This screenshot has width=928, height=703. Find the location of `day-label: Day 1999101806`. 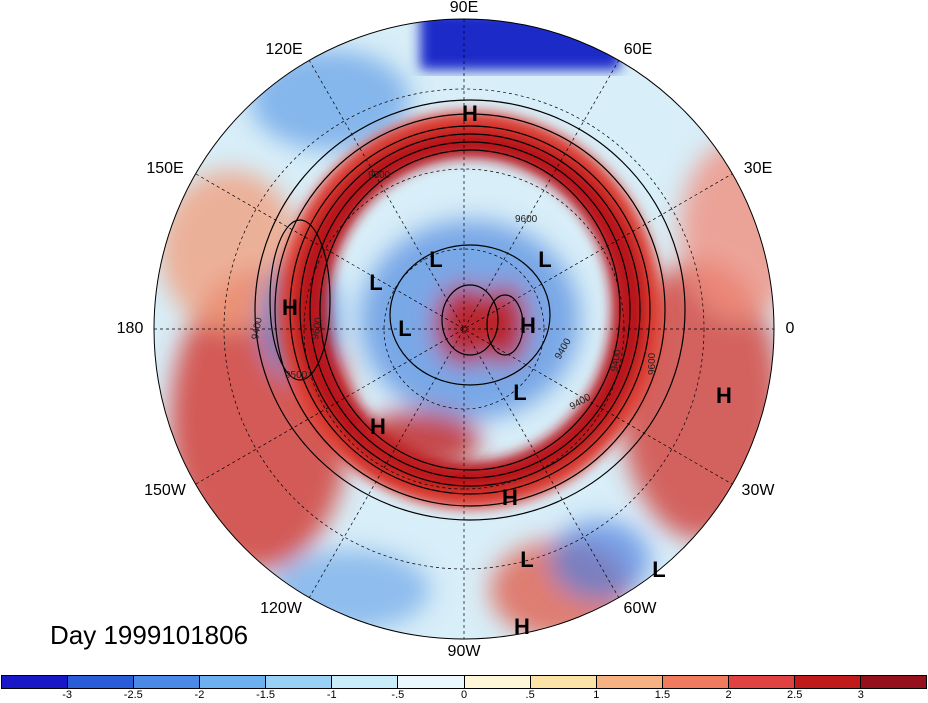

day-label: Day 1999101806 is located at coordinates (149, 635).